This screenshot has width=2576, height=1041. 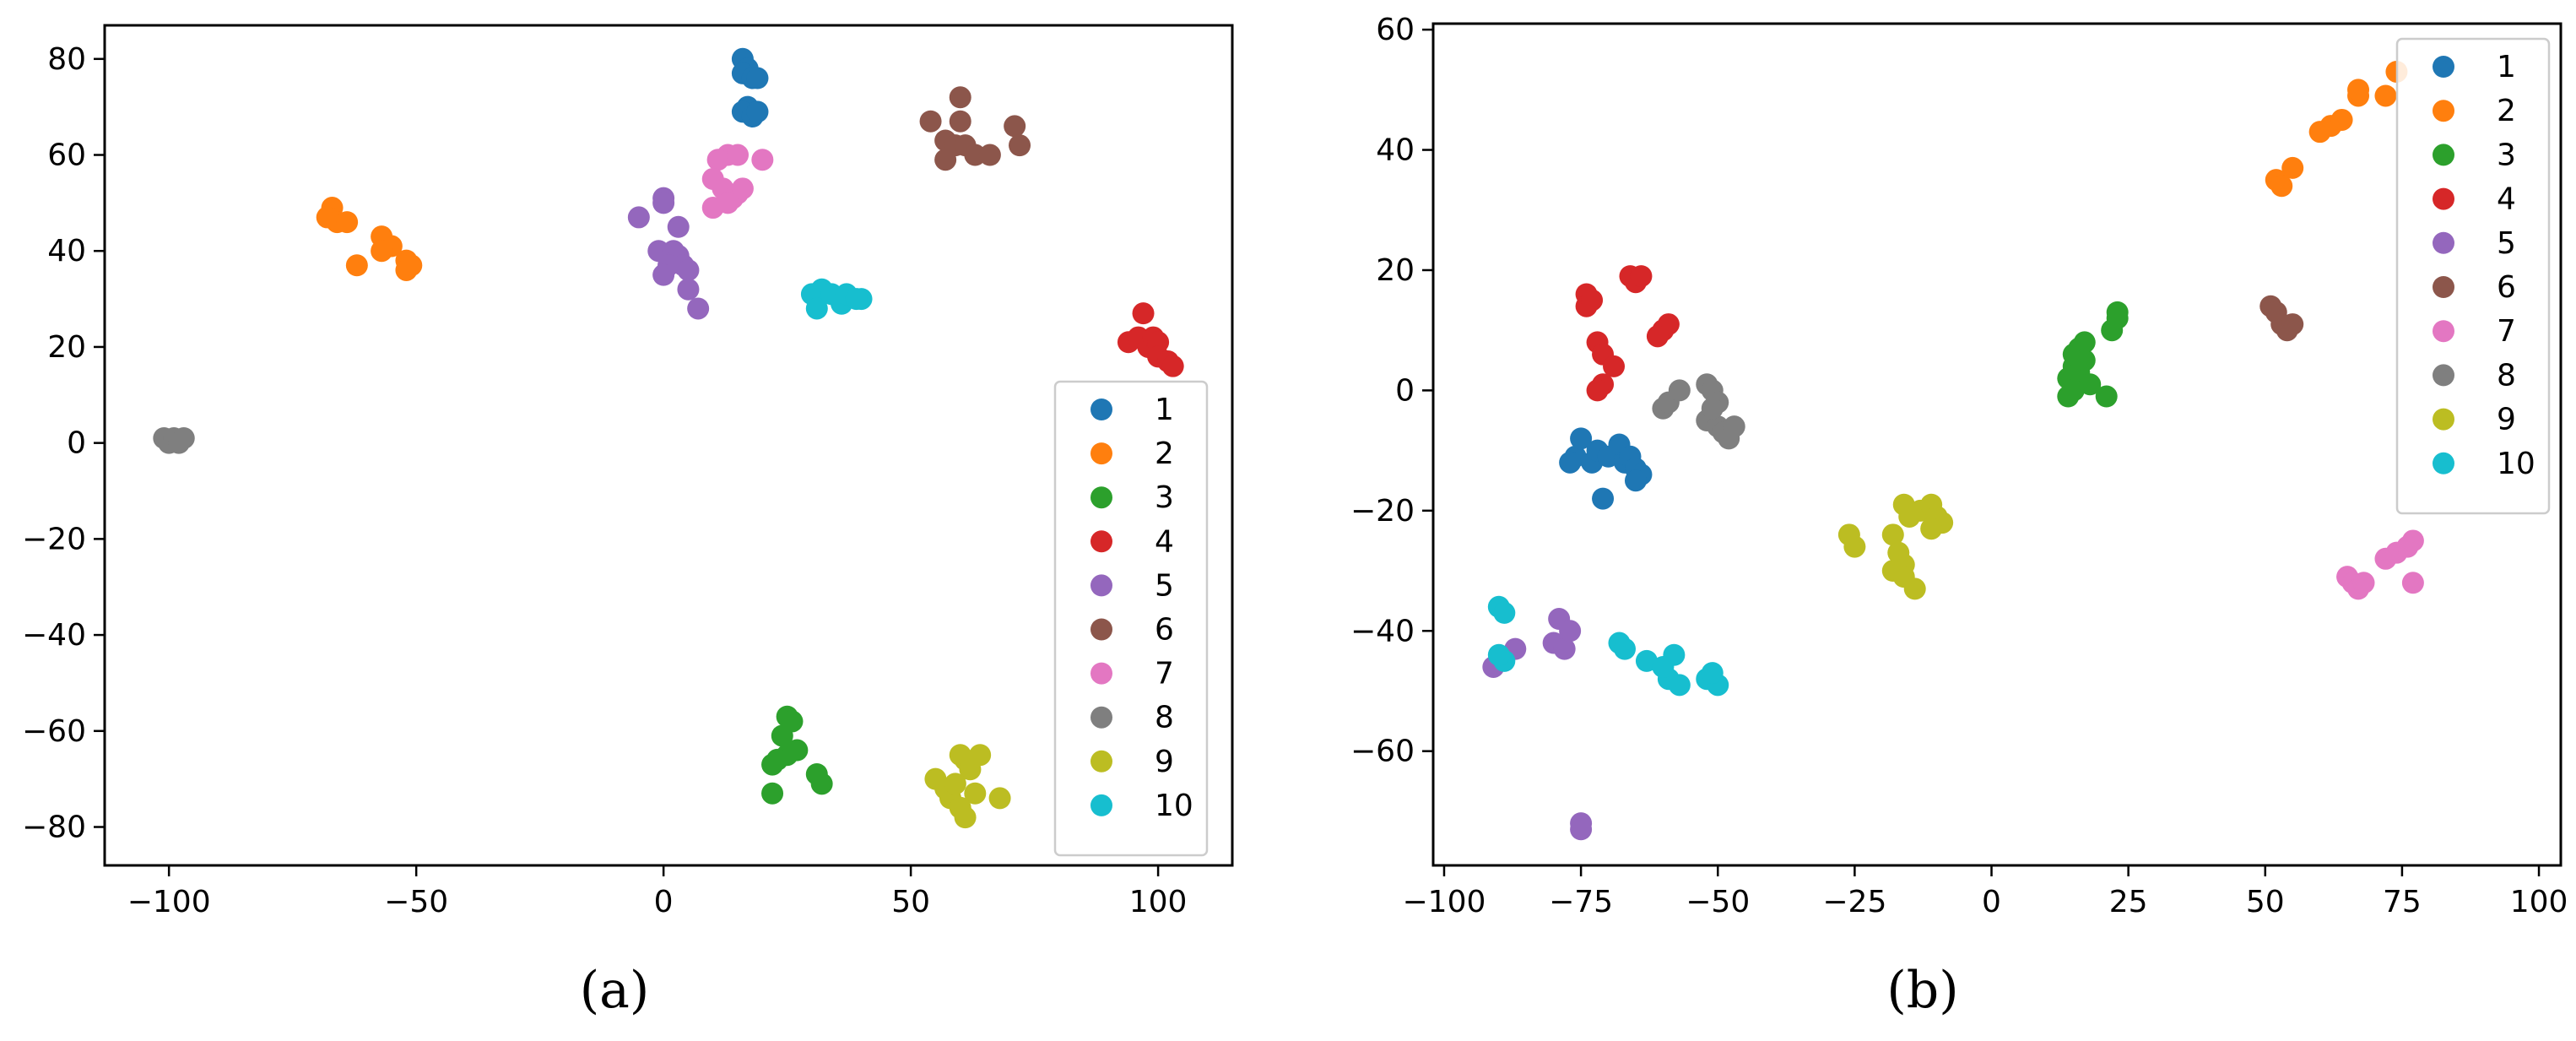 What do you see at coordinates (1382, 752) in the screenshot?
I see `y-tick-label: −60` at bounding box center [1382, 752].